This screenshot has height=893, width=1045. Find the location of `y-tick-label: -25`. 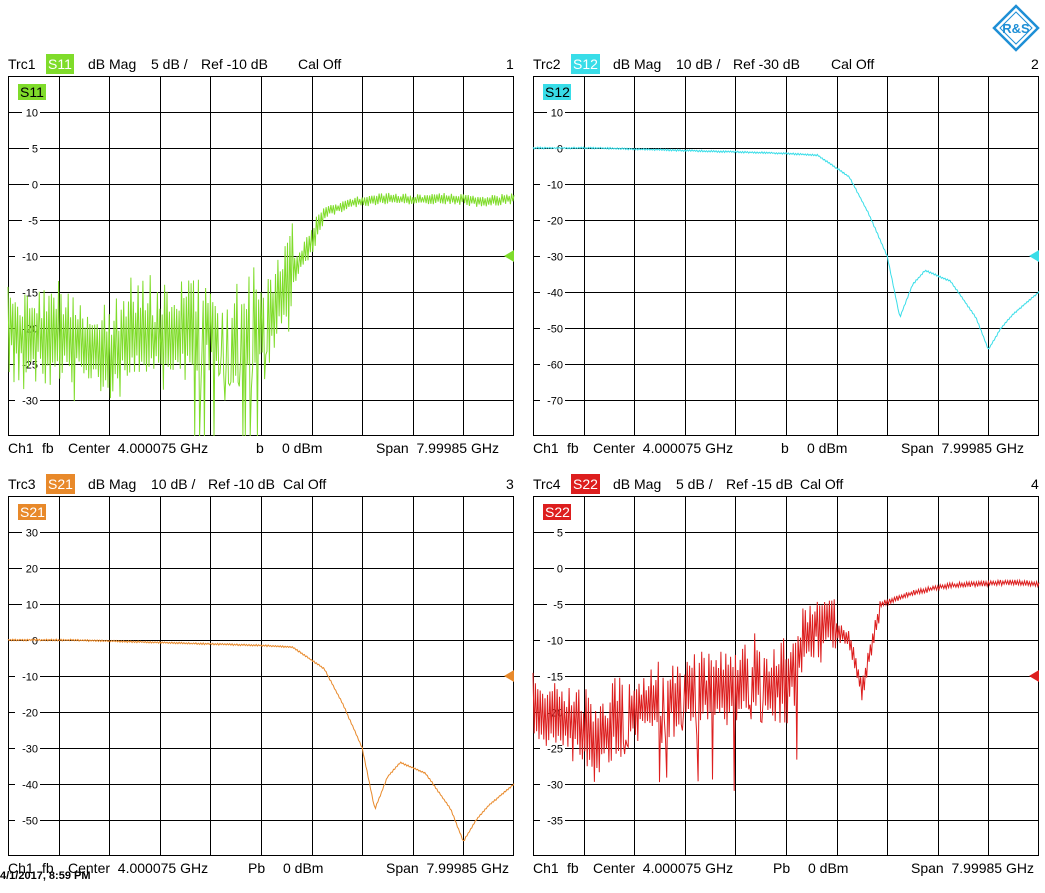

y-tick-label: -25 is located at coordinates (555, 750).